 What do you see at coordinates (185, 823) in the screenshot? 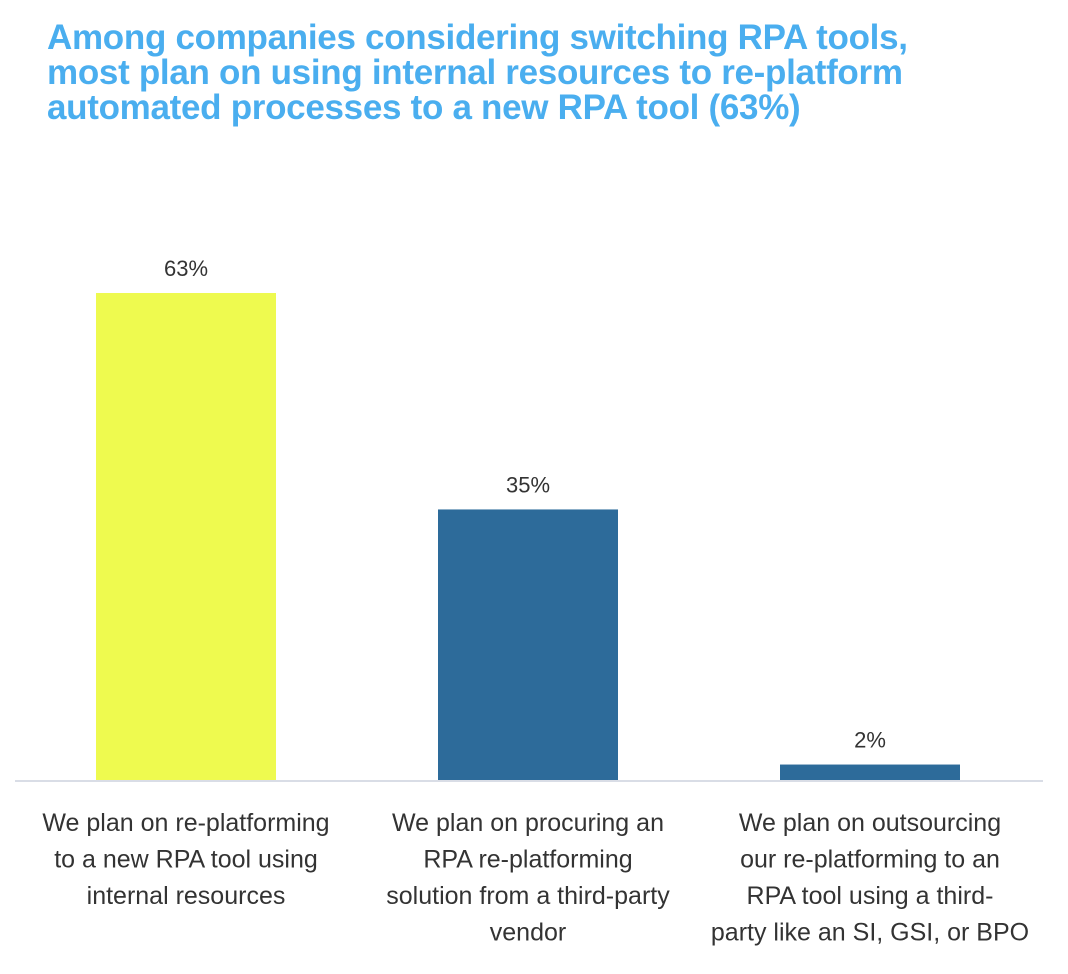
I see `category-label: We plan on re-platforming` at bounding box center [185, 823].